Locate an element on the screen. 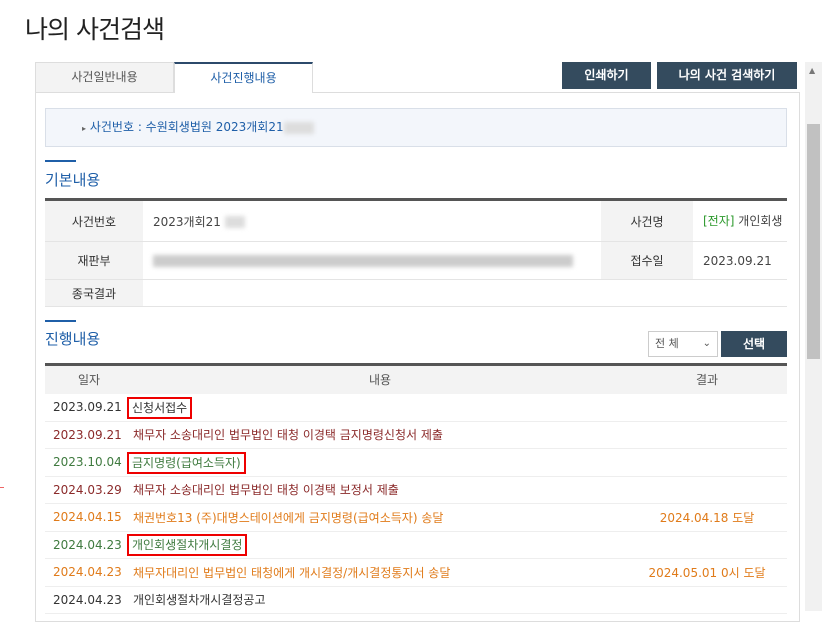  row-content-text: 채무자 소송대리인 법무법인 태청 이경택 금지명령신청서 제출 is located at coordinates (288, 435).